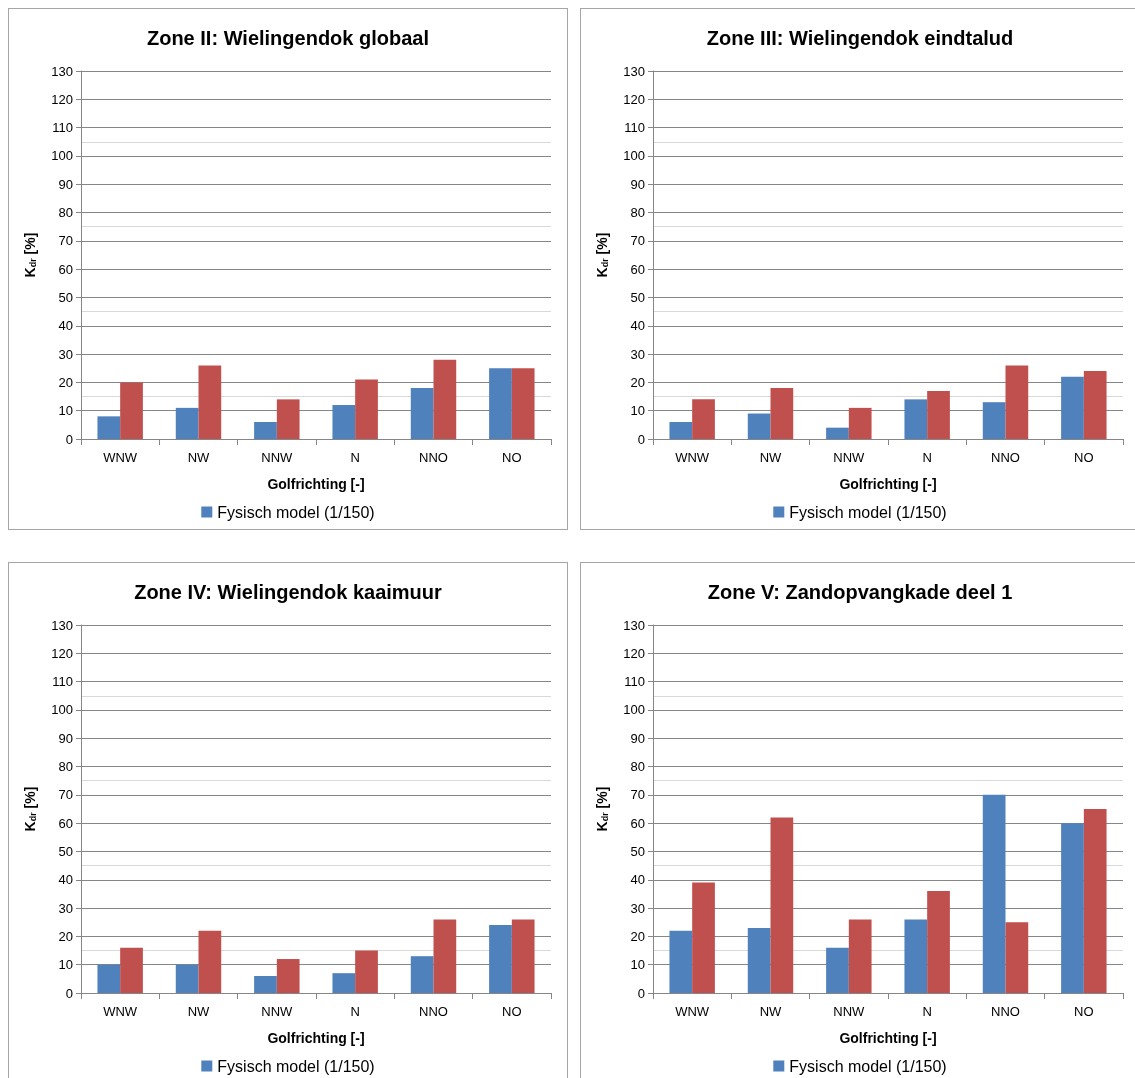 Image resolution: width=1135 pixels, height=1078 pixels. Describe the element at coordinates (355, 457) in the screenshot. I see `x-tick-label: N` at that location.